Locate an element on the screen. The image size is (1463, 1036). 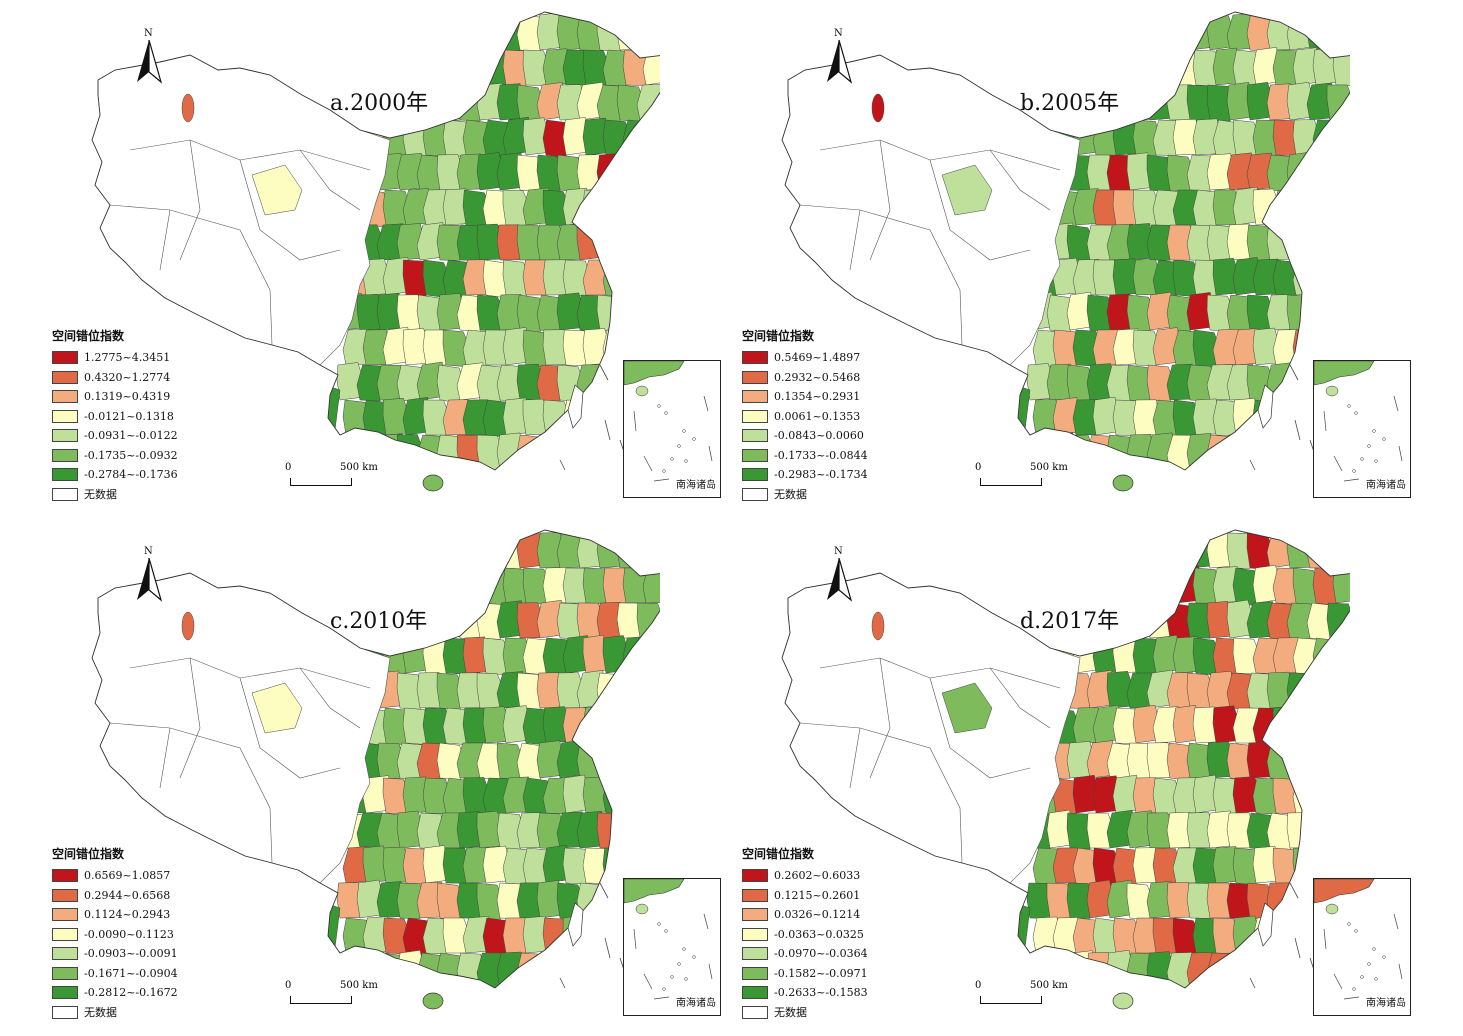
legend-item: 0.1319~0.4319 is located at coordinates (142, 397).